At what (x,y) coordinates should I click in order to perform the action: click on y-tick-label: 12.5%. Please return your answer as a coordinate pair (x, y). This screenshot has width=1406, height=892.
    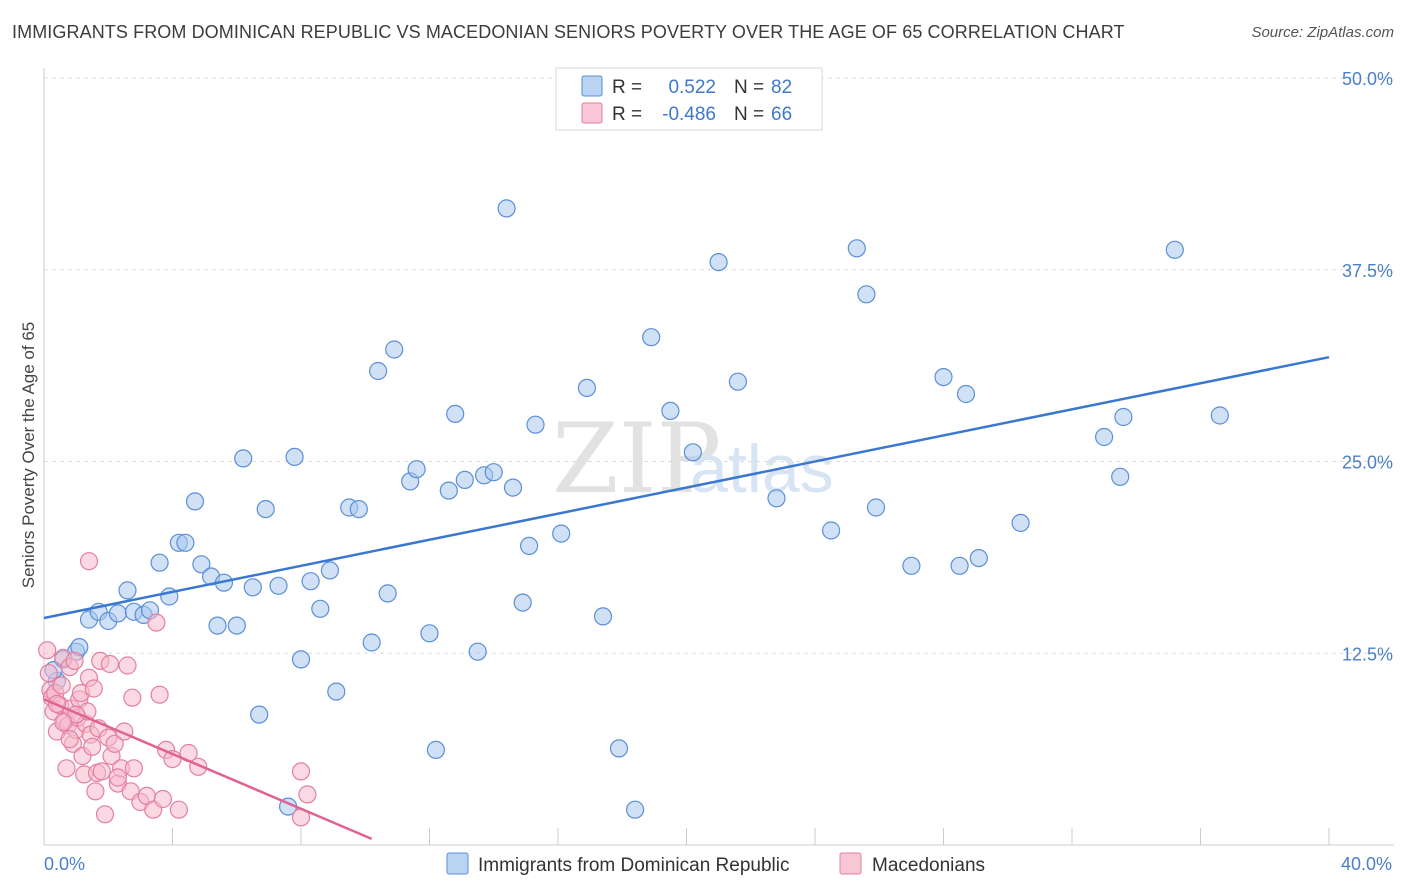
    Looking at the image, I should click on (1367, 654).